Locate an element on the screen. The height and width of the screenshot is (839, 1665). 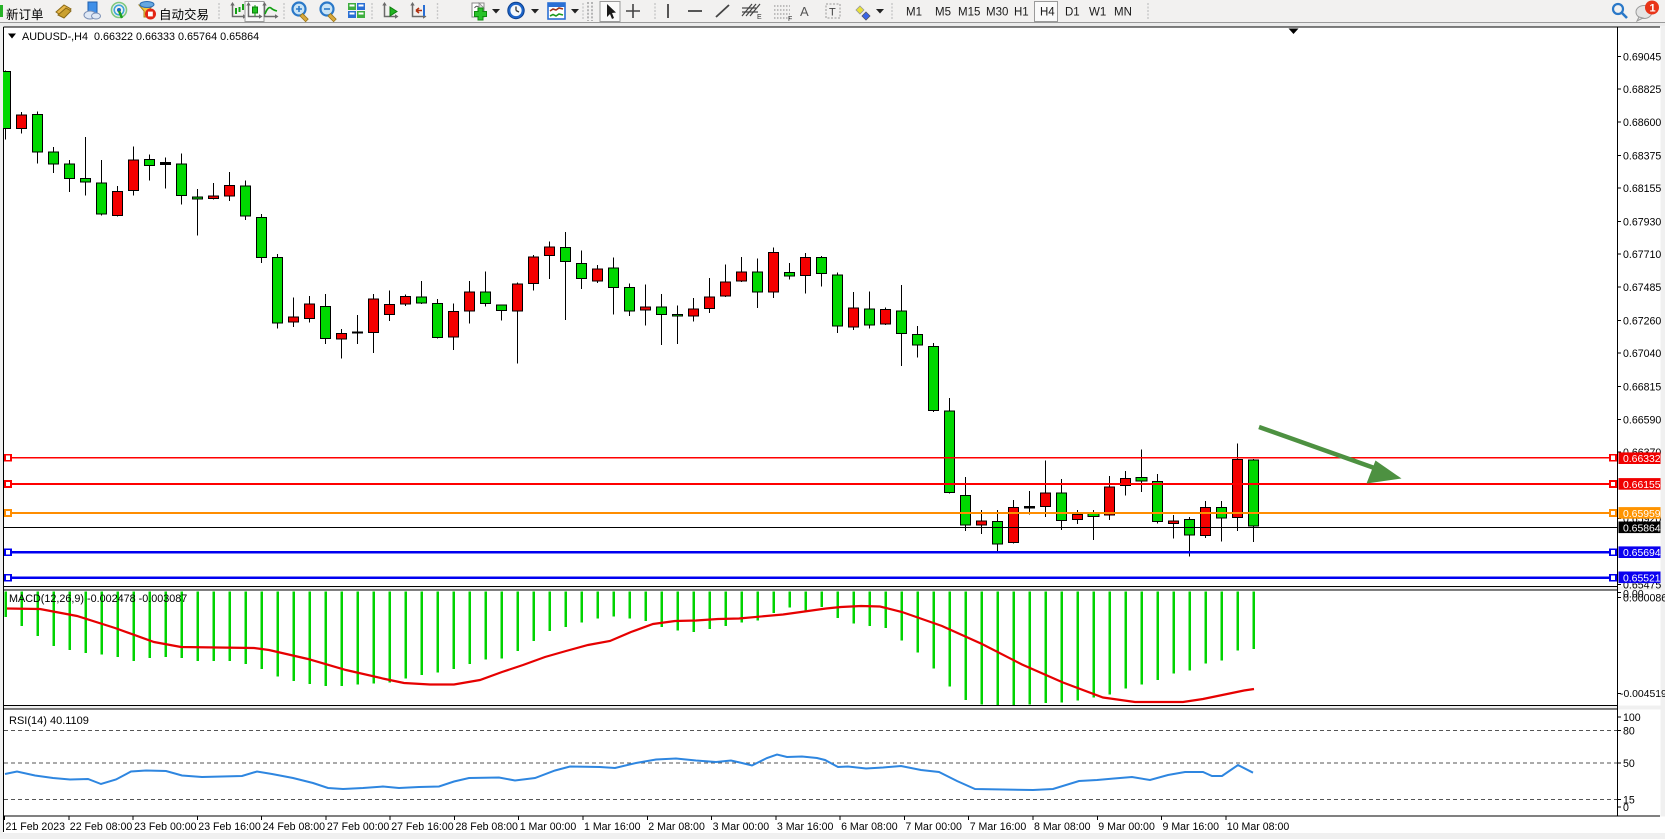
svg-text: 1 Mar 00:00 is located at coordinates (548, 827).